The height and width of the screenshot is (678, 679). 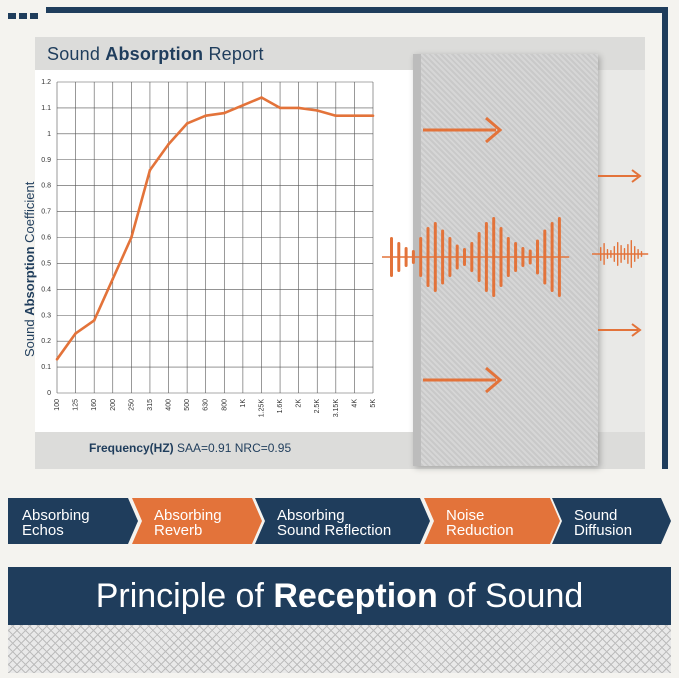 What do you see at coordinates (417, 260) in the screenshot?
I see `acoustic-panel-edge` at bounding box center [417, 260].